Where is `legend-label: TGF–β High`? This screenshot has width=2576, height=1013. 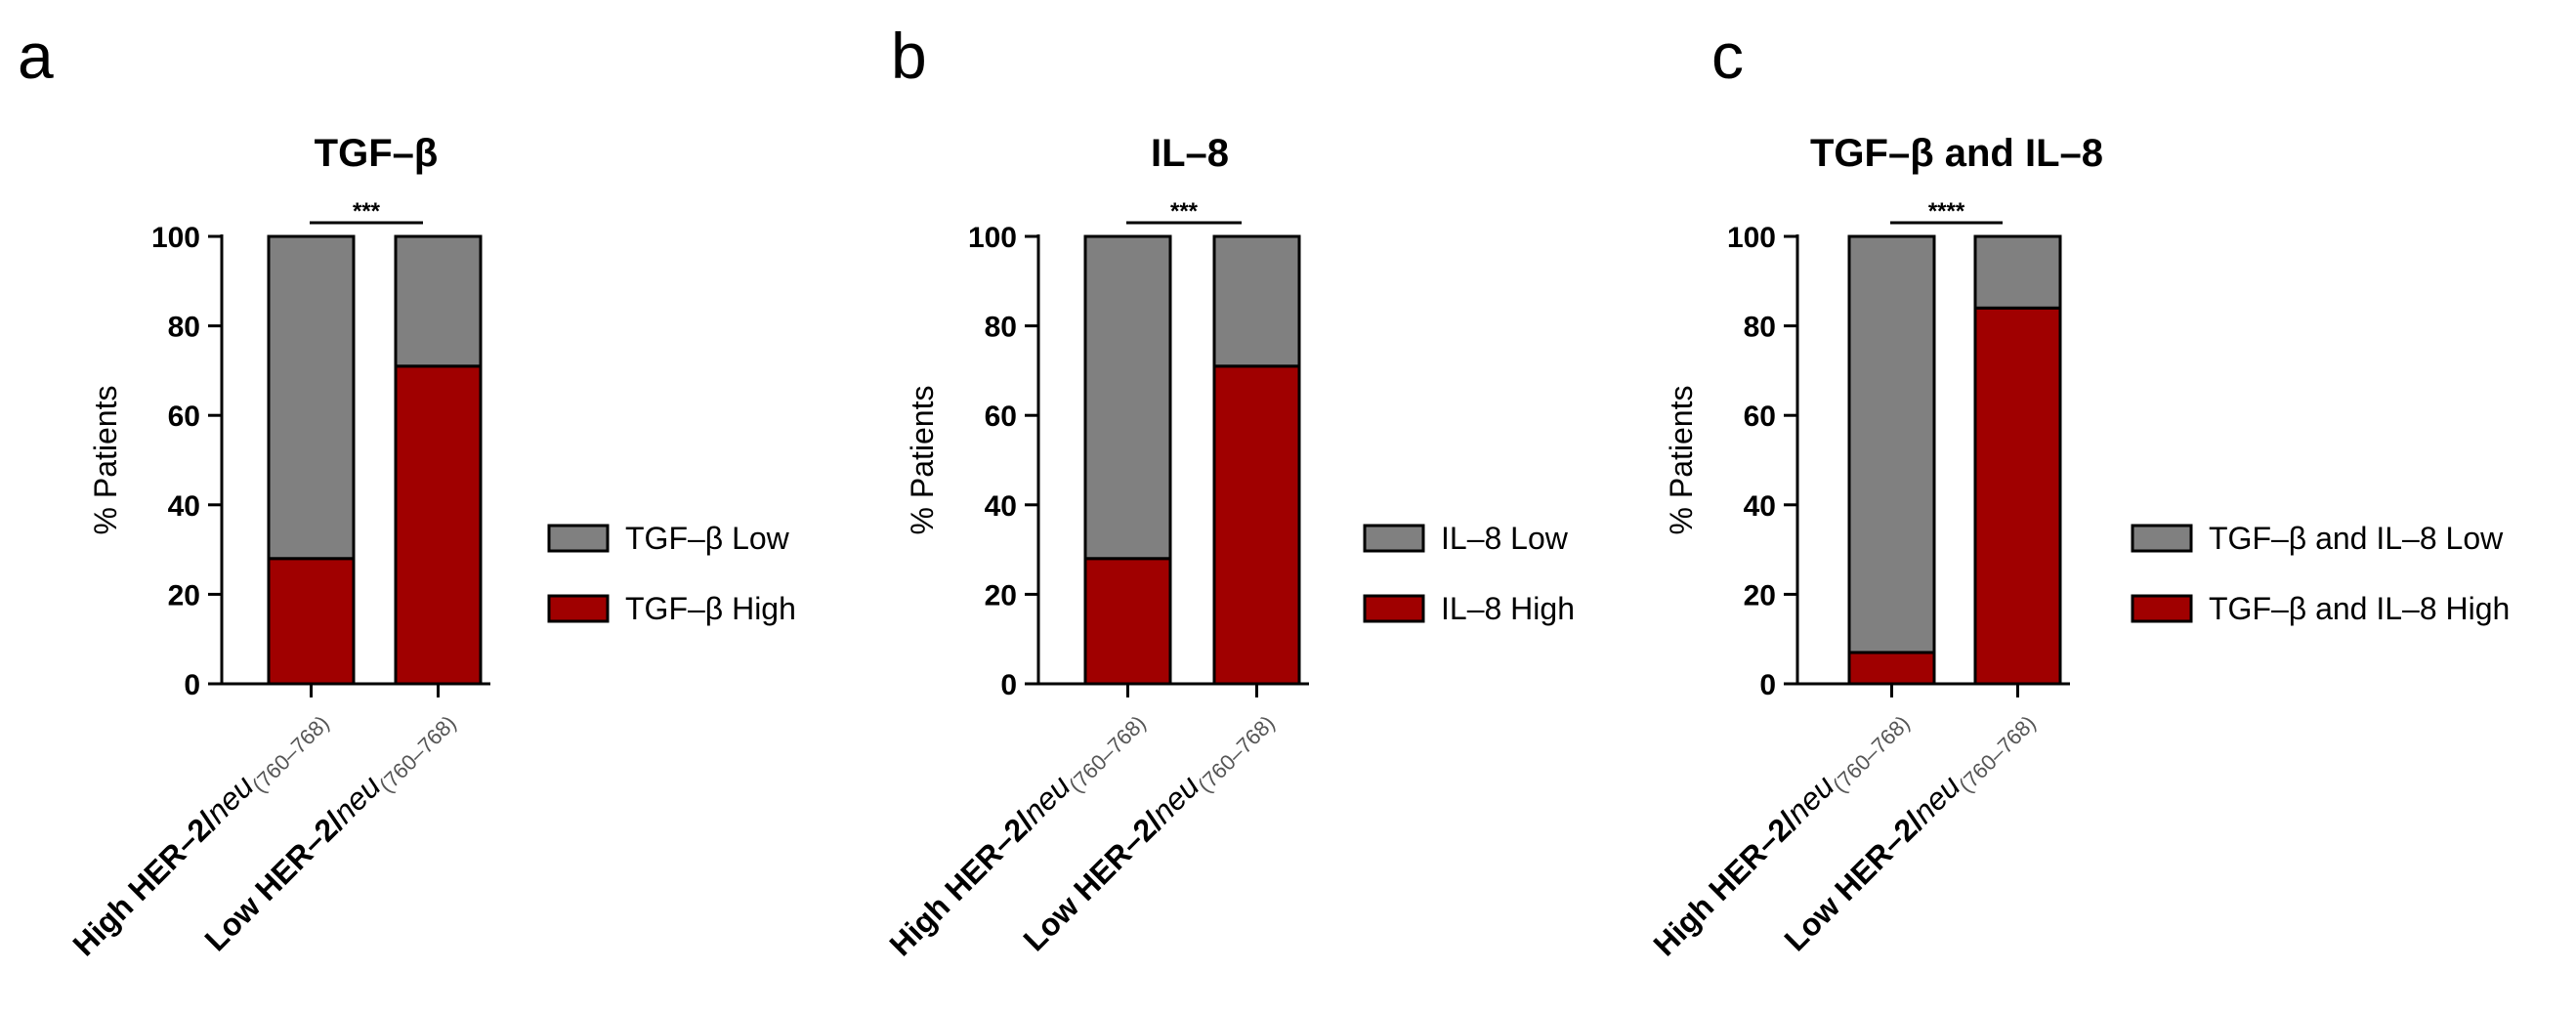 legend-label: TGF–β High is located at coordinates (710, 608).